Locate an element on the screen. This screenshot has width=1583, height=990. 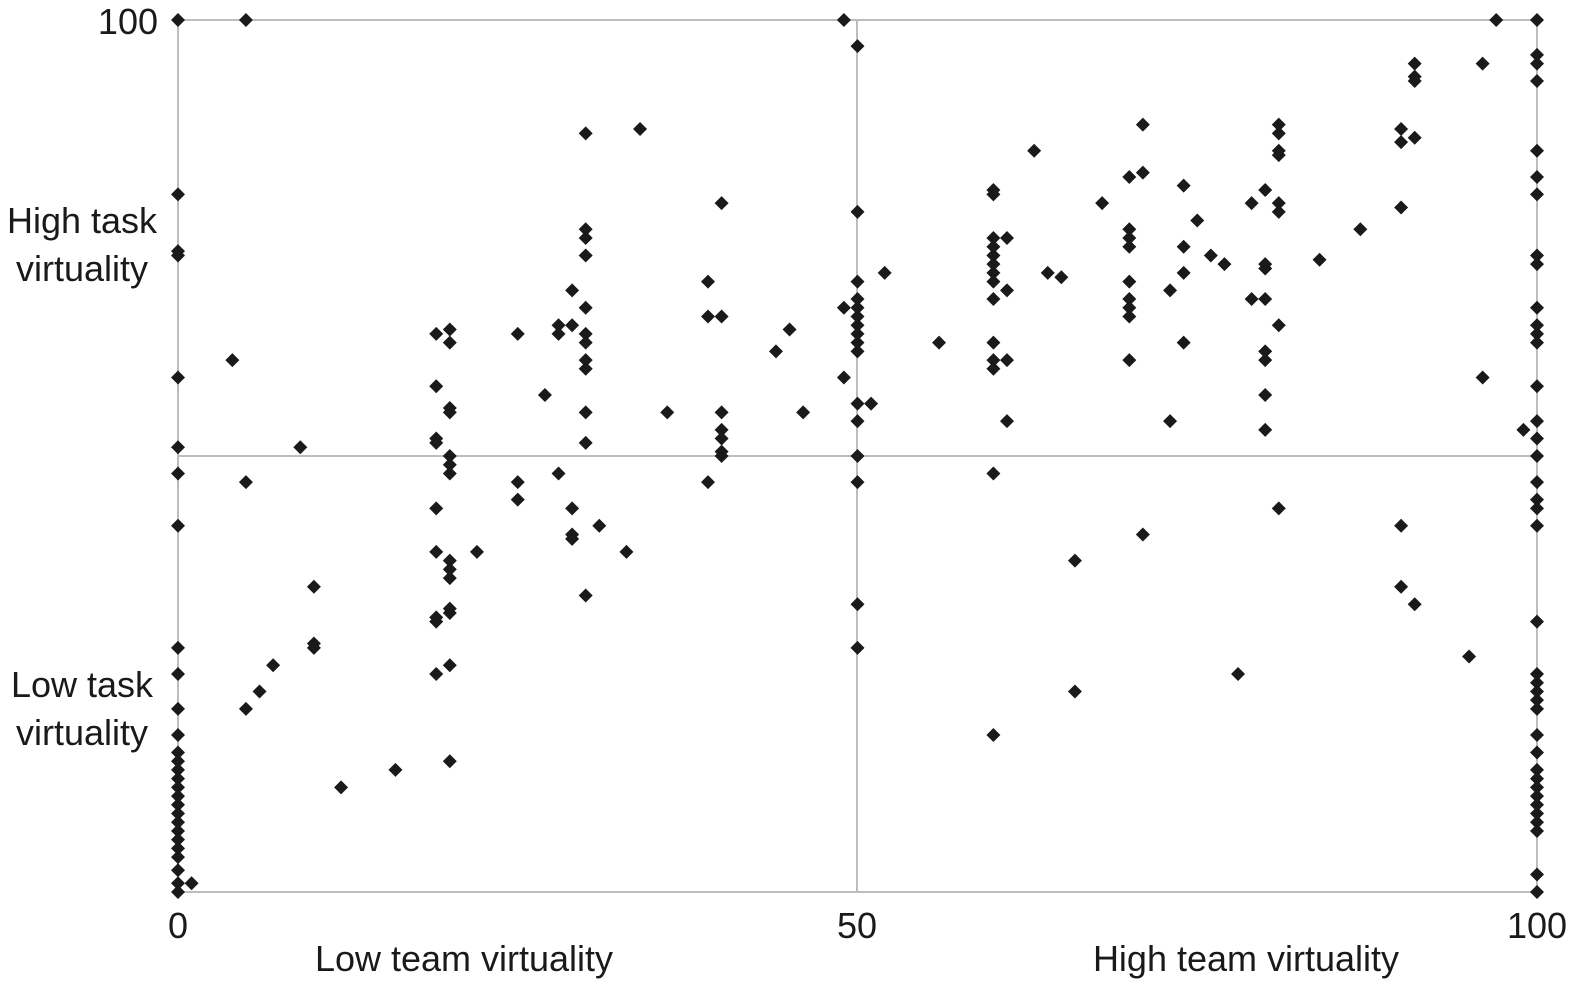
x-tick-label-50: 50 is located at coordinates (857, 925).